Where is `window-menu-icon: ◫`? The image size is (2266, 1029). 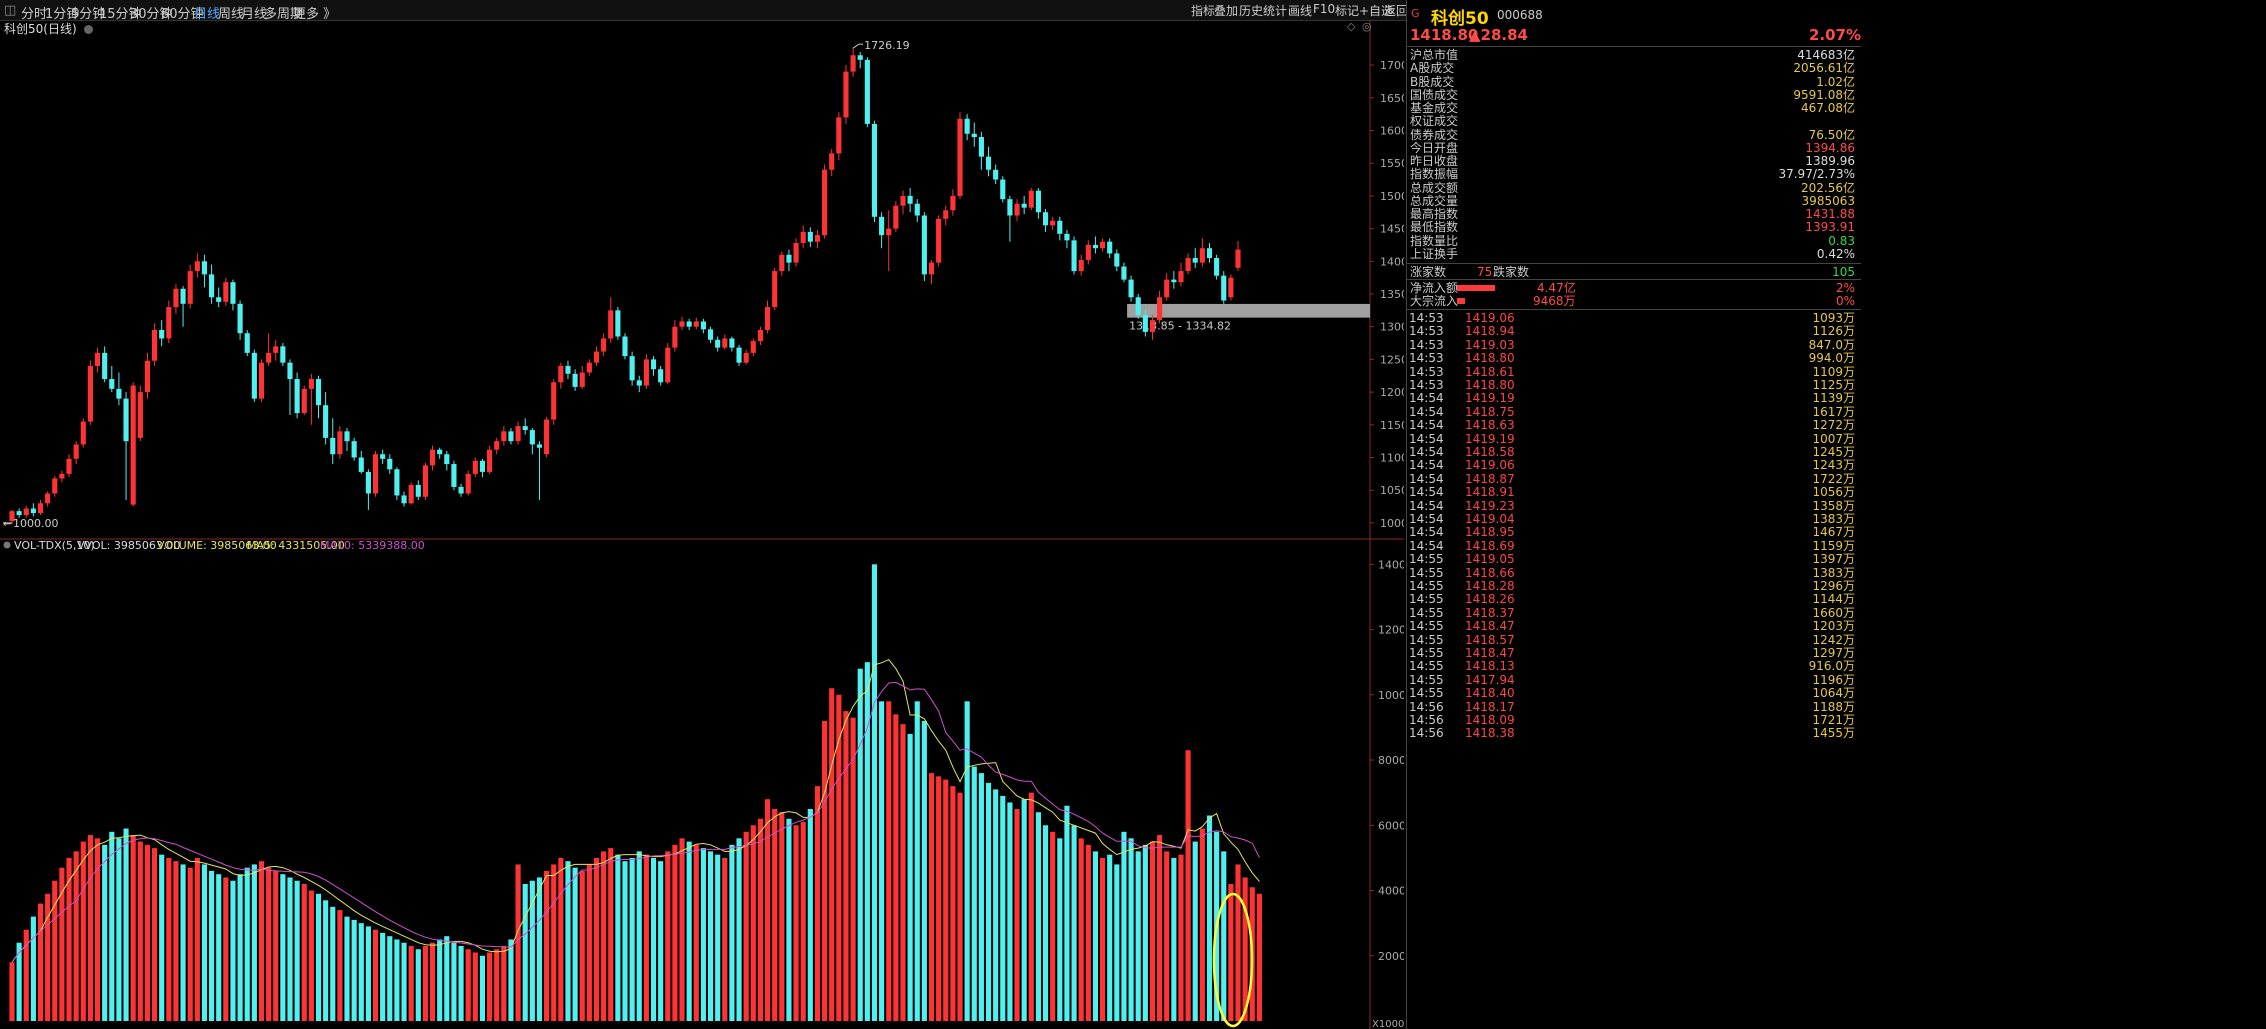
window-menu-icon: ◫ is located at coordinates (10, 10).